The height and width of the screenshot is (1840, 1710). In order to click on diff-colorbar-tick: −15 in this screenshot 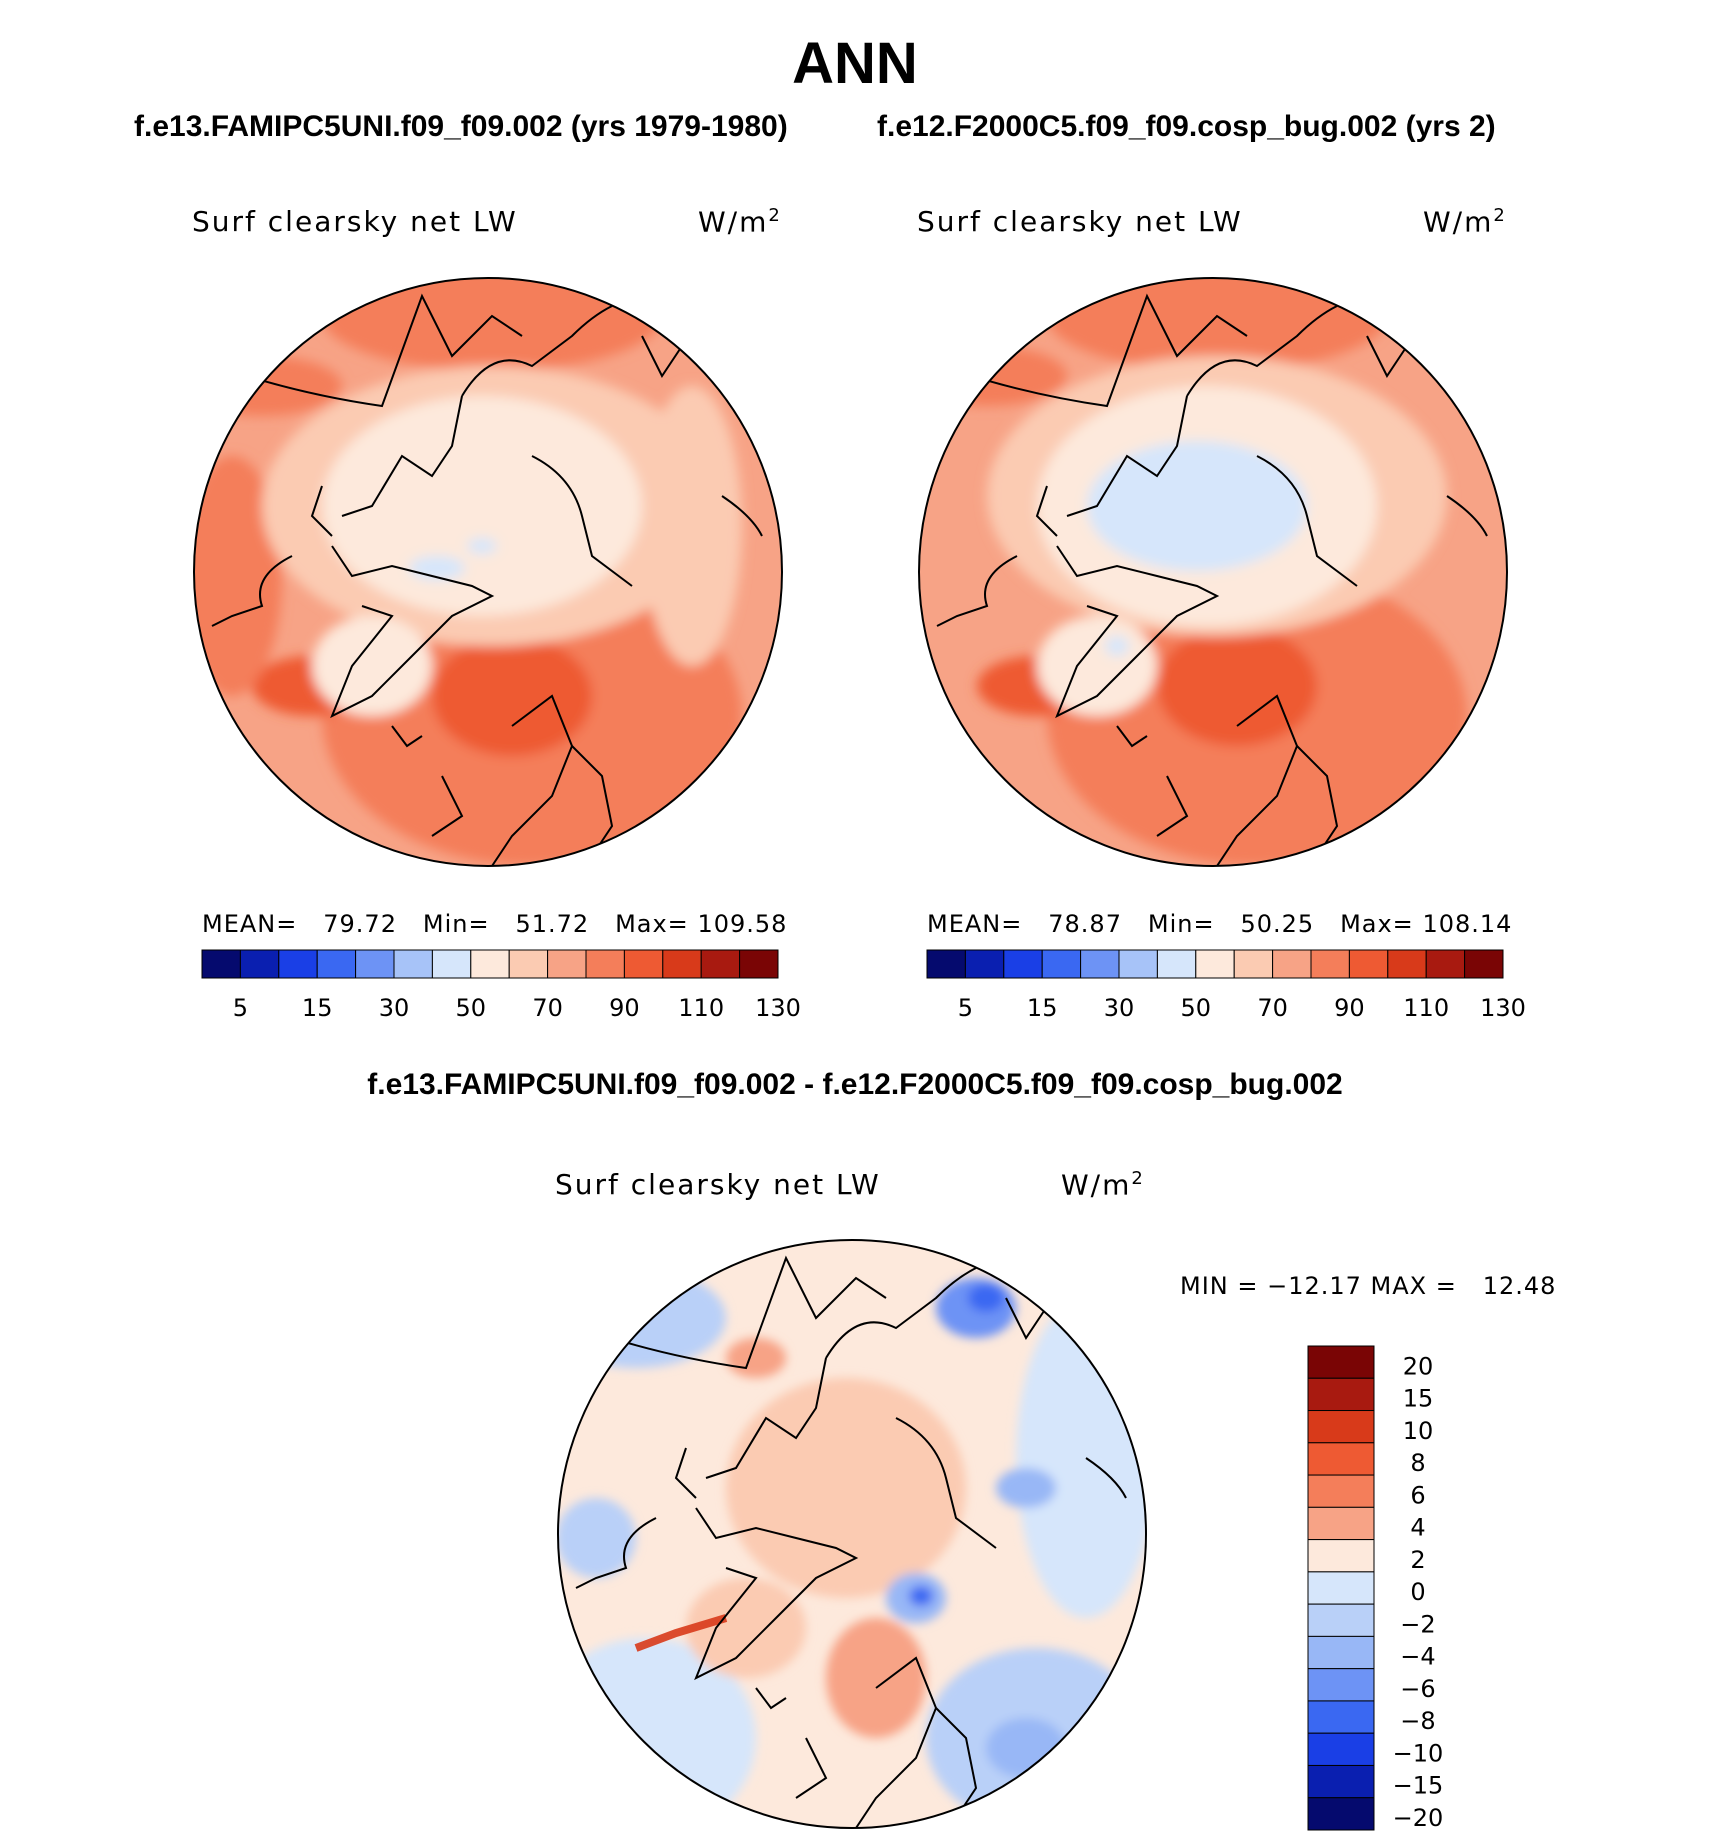, I will do `click(1418, 1786)`.